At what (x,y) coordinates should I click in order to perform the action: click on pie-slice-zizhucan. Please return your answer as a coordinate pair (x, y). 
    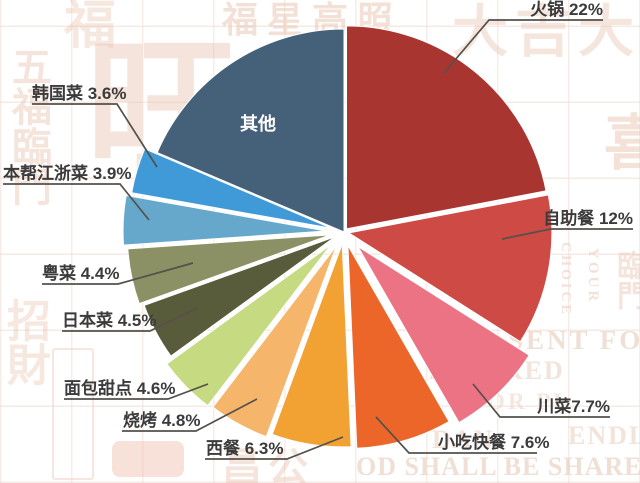
    Looking at the image, I should click on (450, 268).